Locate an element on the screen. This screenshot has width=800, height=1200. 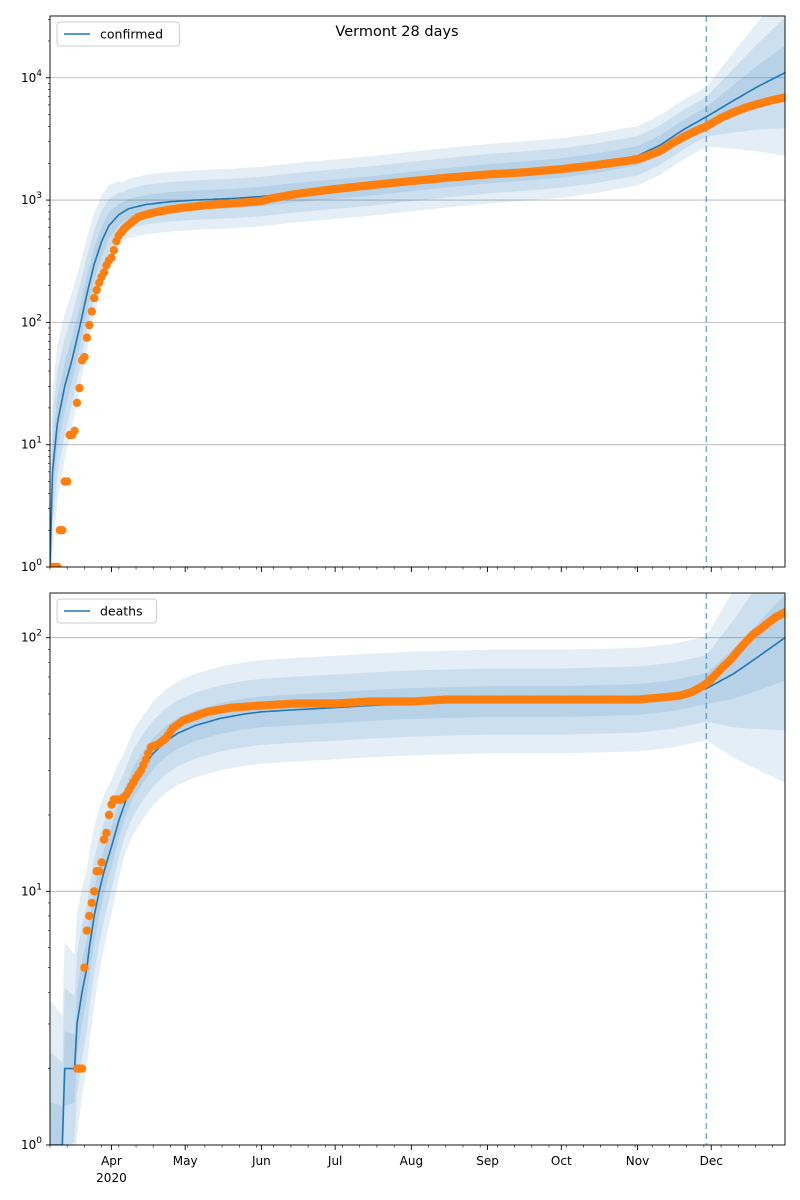
legend: confirmed is located at coordinates (118, 34).